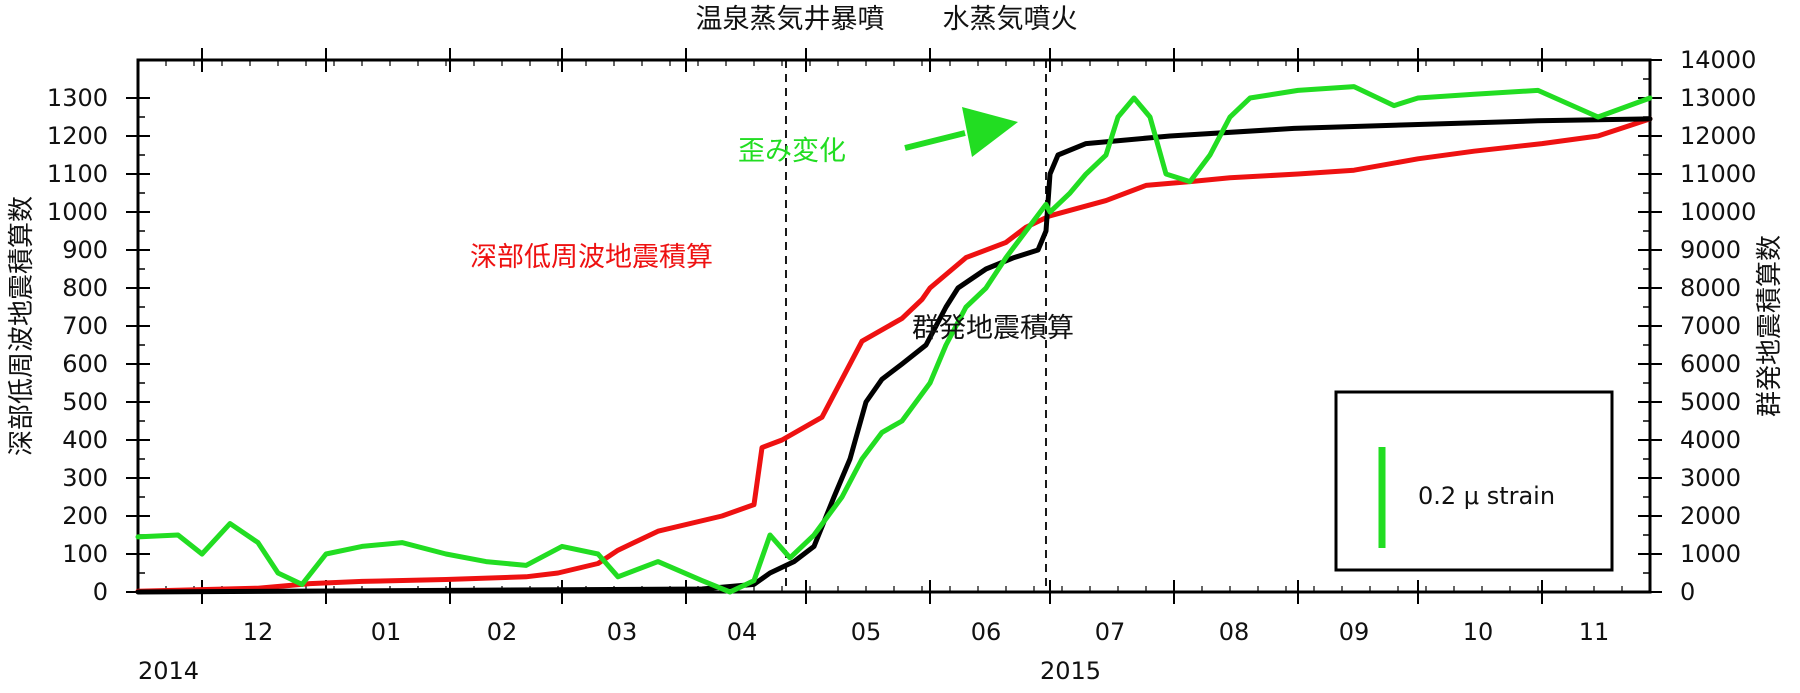 The height and width of the screenshot is (693, 1800). Describe the element at coordinates (77, 212) in the screenshot. I see `y-left-tick-label: 1000` at that location.